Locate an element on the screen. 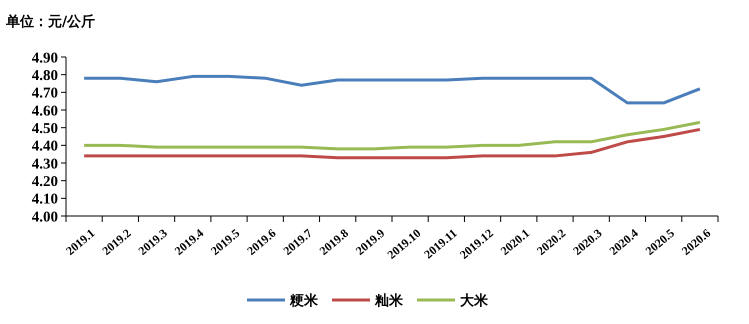 Image resolution: width=749 pixels, height=324 pixels. y-tick-label: 4.70 is located at coordinates (45, 94).